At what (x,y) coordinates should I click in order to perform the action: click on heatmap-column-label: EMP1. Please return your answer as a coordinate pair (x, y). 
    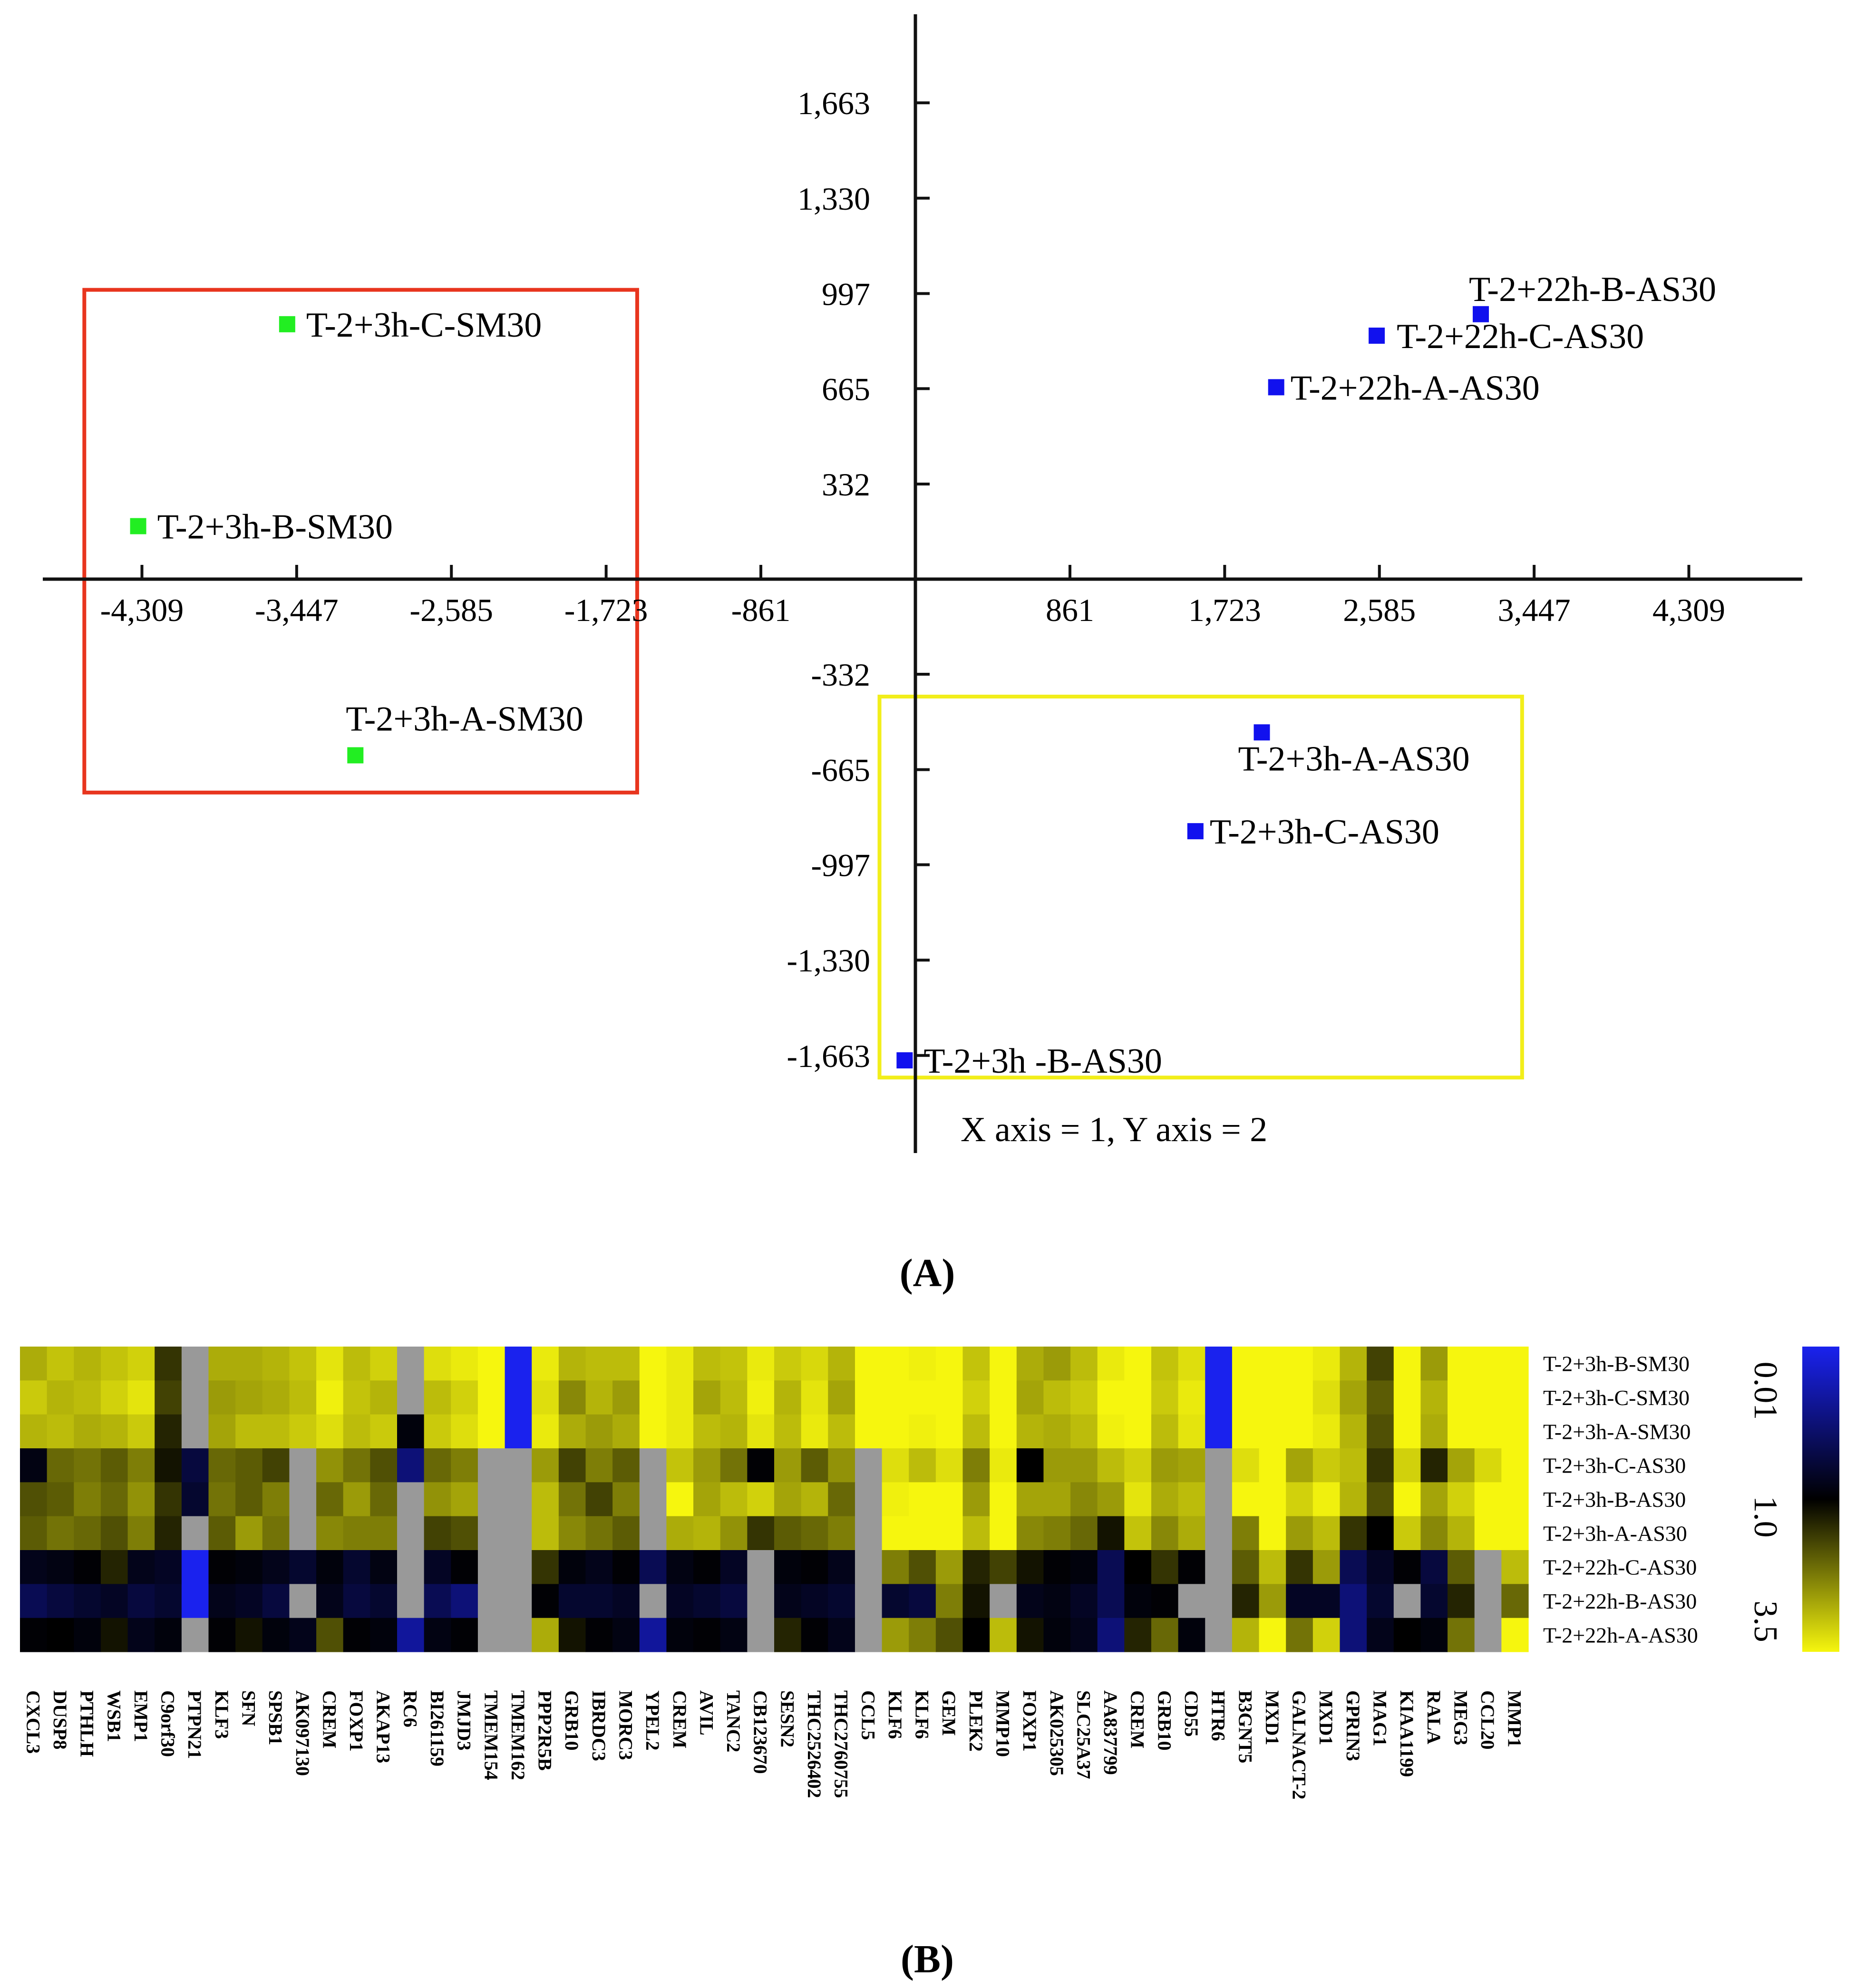
    Looking at the image, I should click on (141, 1716).